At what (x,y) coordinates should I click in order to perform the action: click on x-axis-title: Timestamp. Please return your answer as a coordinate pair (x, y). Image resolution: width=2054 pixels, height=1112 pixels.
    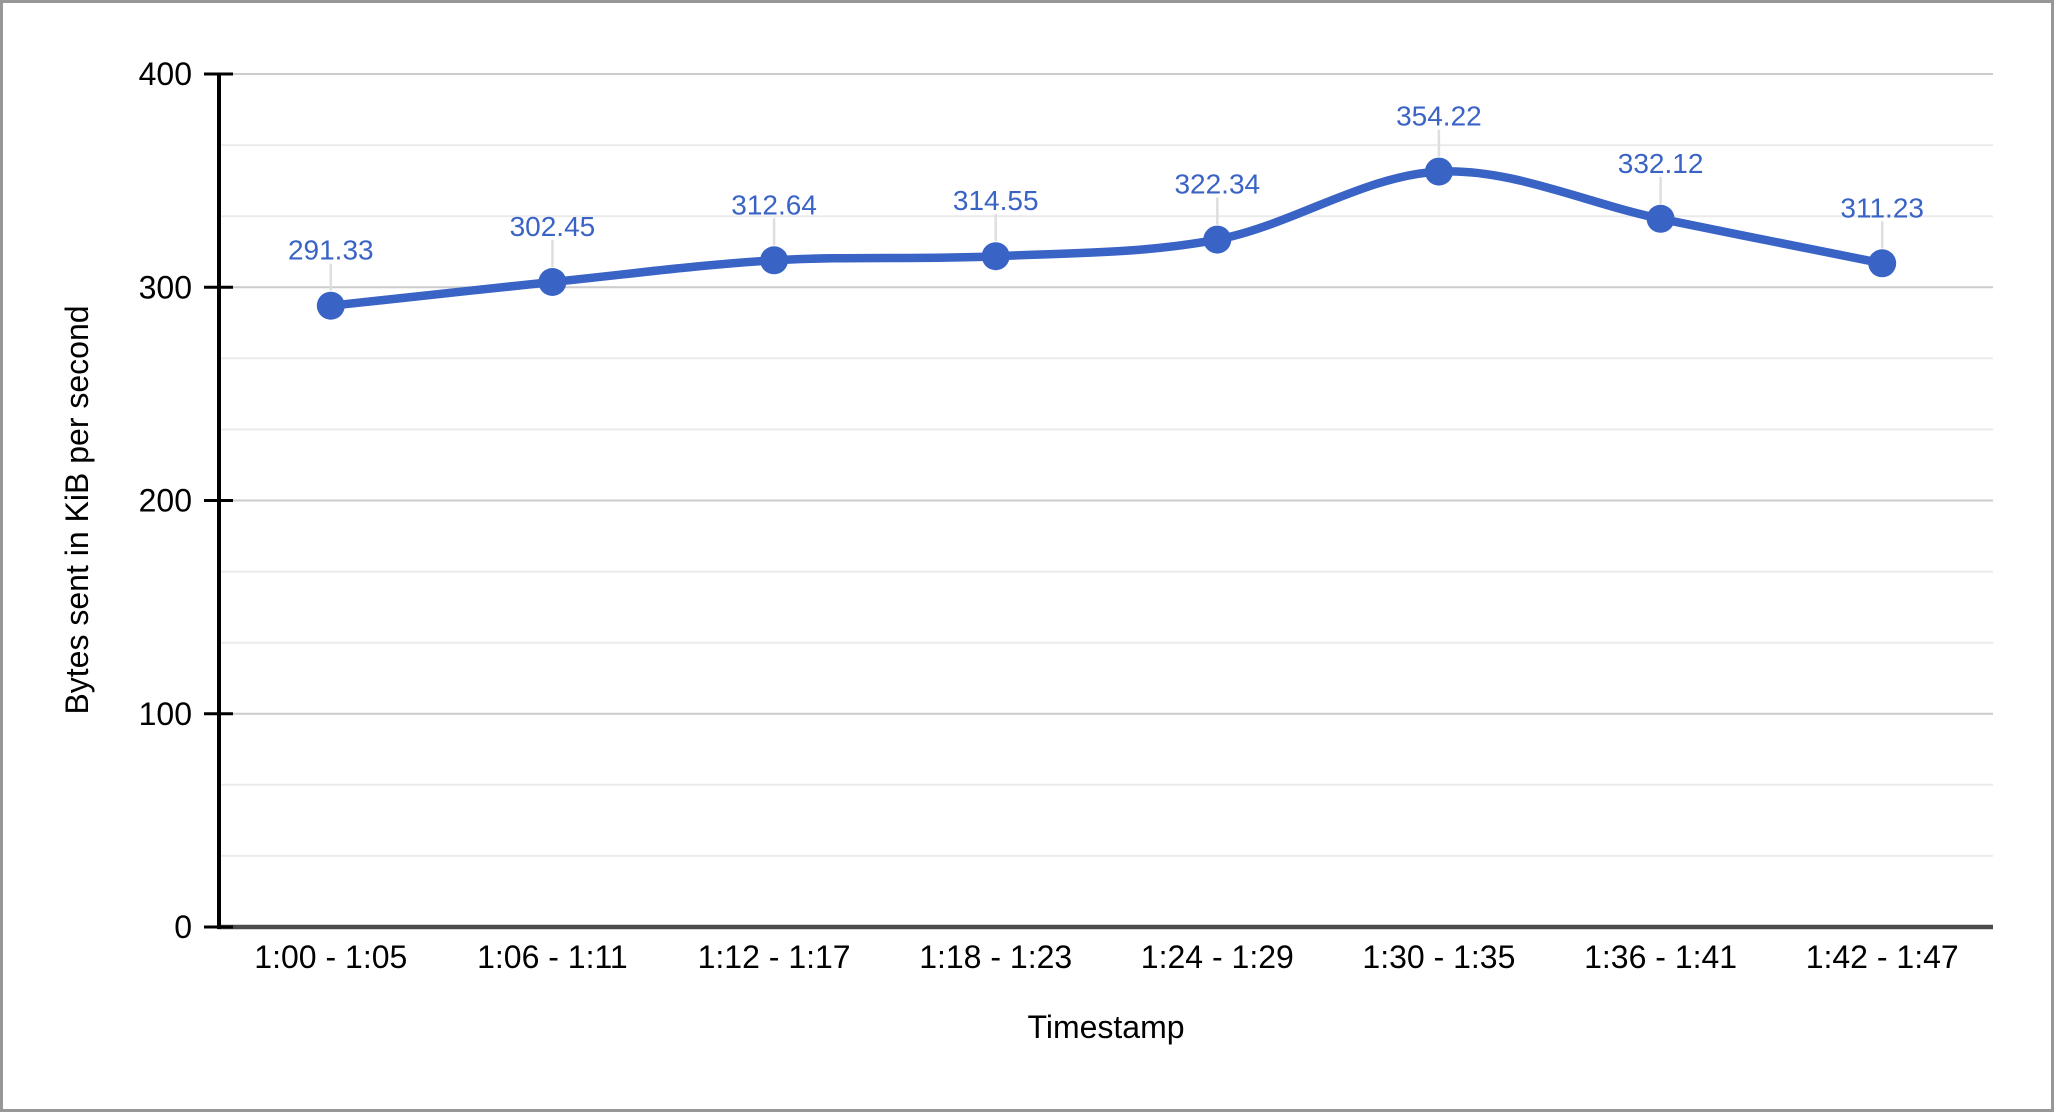
    Looking at the image, I should click on (1105, 1027).